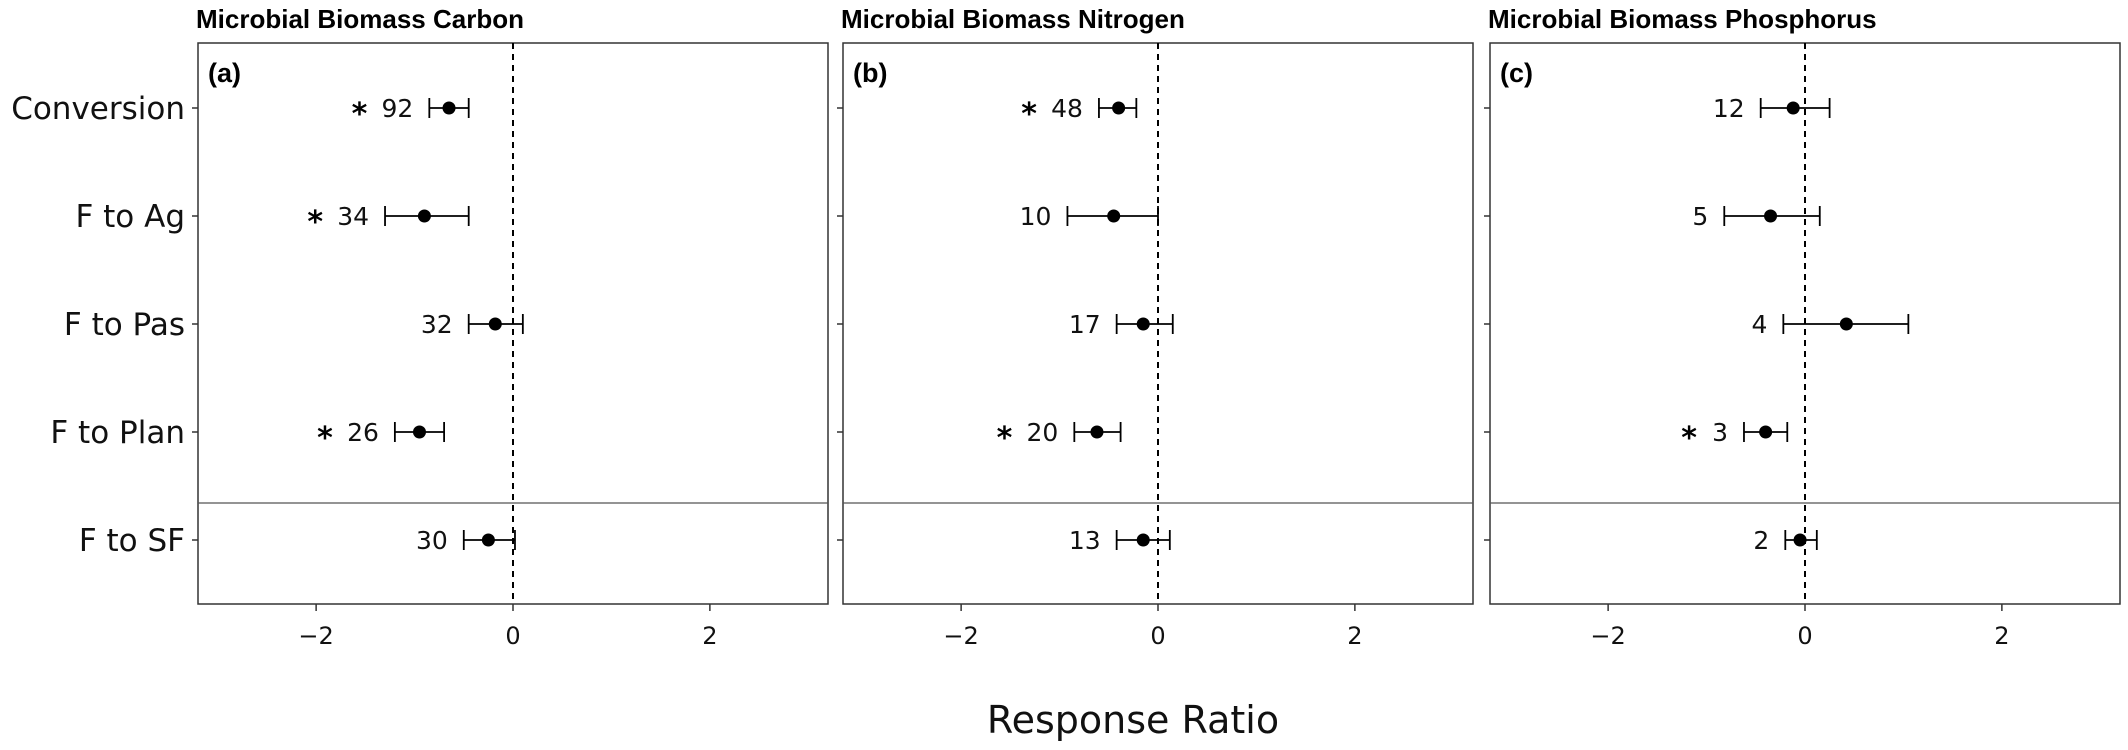  What do you see at coordinates (224, 73) in the screenshot?
I see `panel-tag: (a)` at bounding box center [224, 73].